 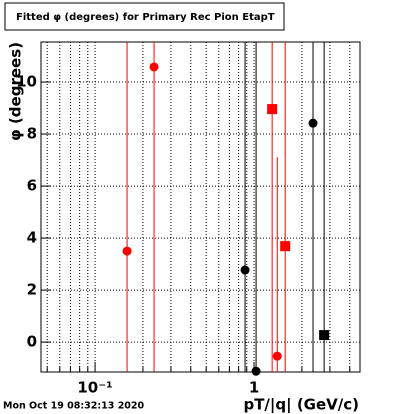 What do you see at coordinates (32, 238) in the screenshot?
I see `y-tick-label: 4` at bounding box center [32, 238].